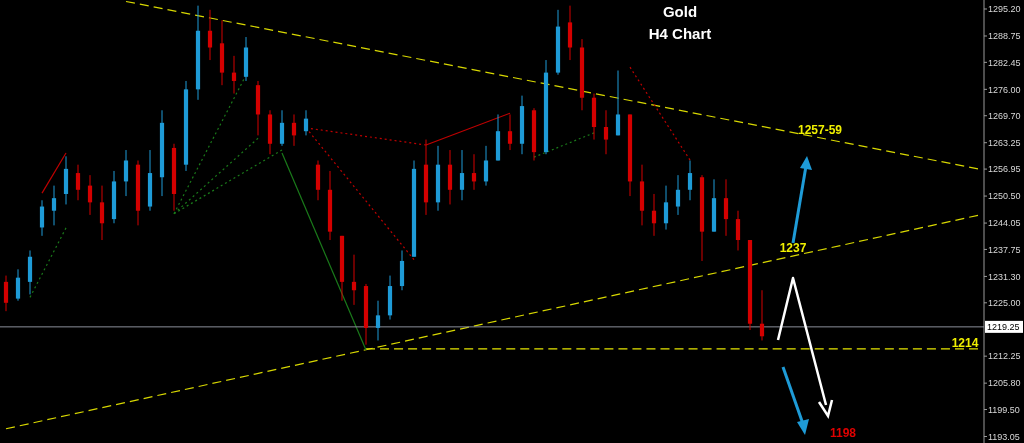 The width and height of the screenshot is (1024, 443). What do you see at coordinates (1004, 223) in the screenshot?
I see `y-tick-label: 1244.05` at bounding box center [1004, 223].